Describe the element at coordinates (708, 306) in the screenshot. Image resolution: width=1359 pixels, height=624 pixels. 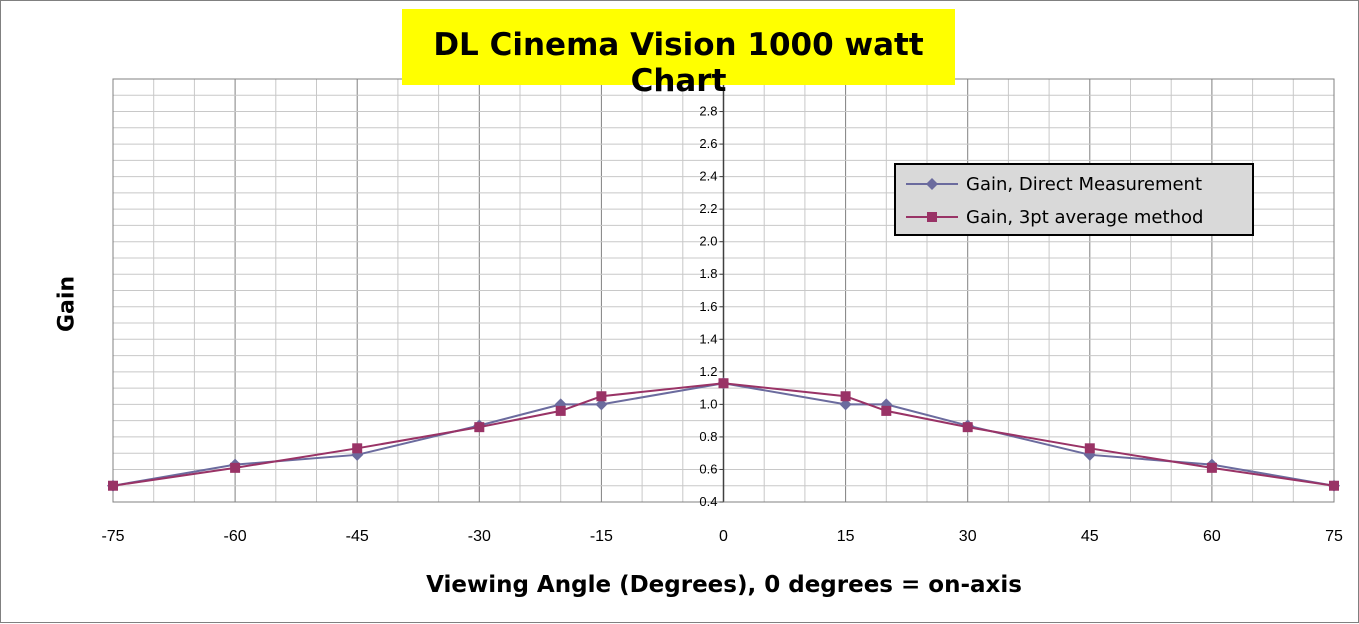
I see `y-tick-label: 1.6` at that location.